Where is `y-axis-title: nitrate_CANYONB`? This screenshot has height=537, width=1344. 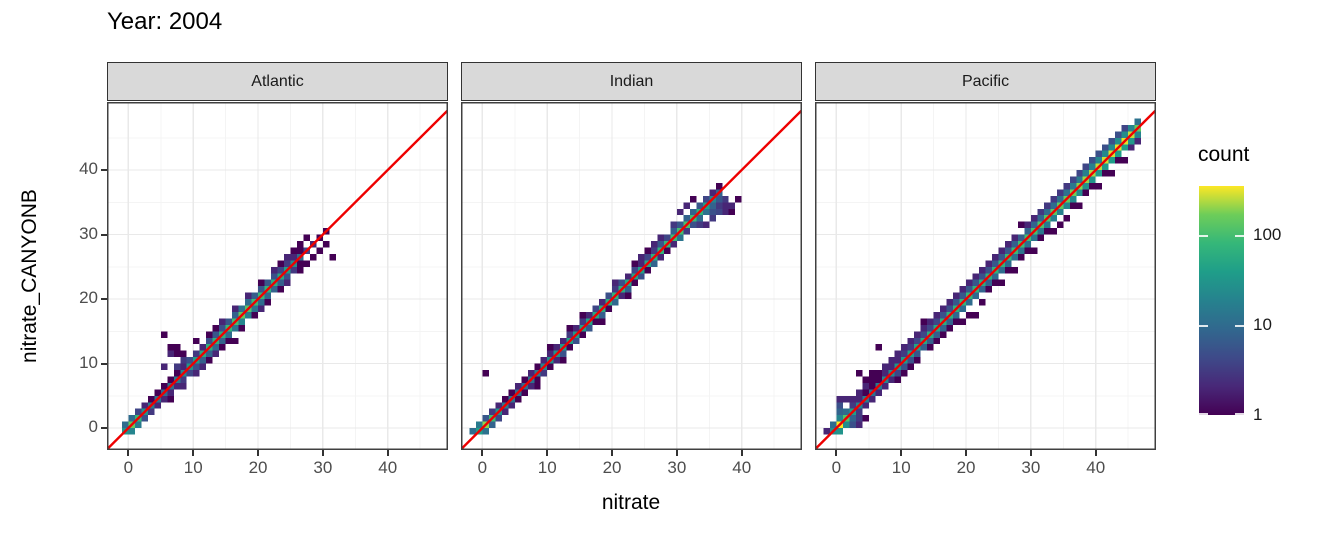 y-axis-title: nitrate_CANYONB is located at coordinates (29, 276).